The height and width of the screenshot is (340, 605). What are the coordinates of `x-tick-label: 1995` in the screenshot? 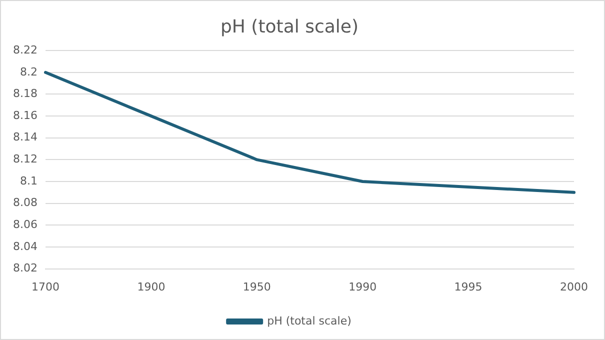 It's located at (468, 287).